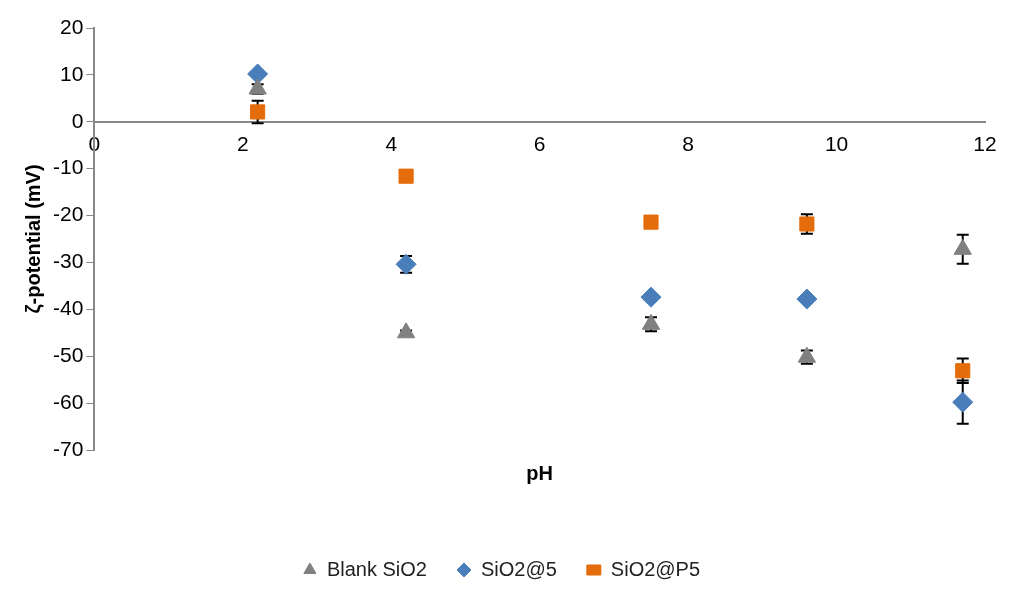  What do you see at coordinates (985, 144) in the screenshot?
I see `x-tick-label: 12` at bounding box center [985, 144].